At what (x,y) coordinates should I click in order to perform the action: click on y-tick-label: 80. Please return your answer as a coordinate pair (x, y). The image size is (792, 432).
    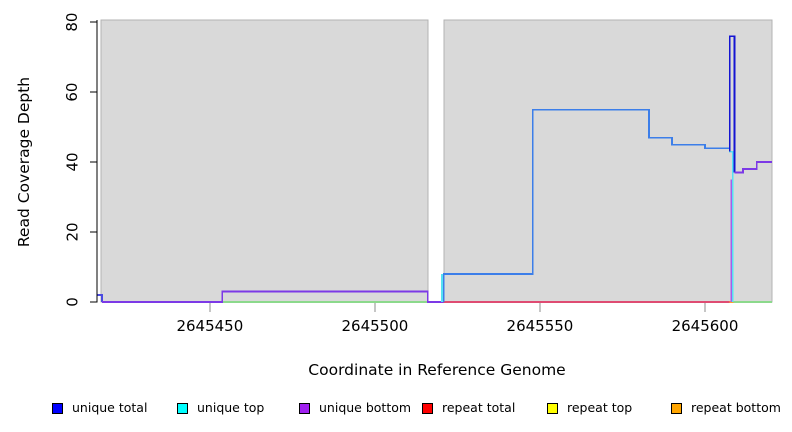
    Looking at the image, I should click on (72, 22).